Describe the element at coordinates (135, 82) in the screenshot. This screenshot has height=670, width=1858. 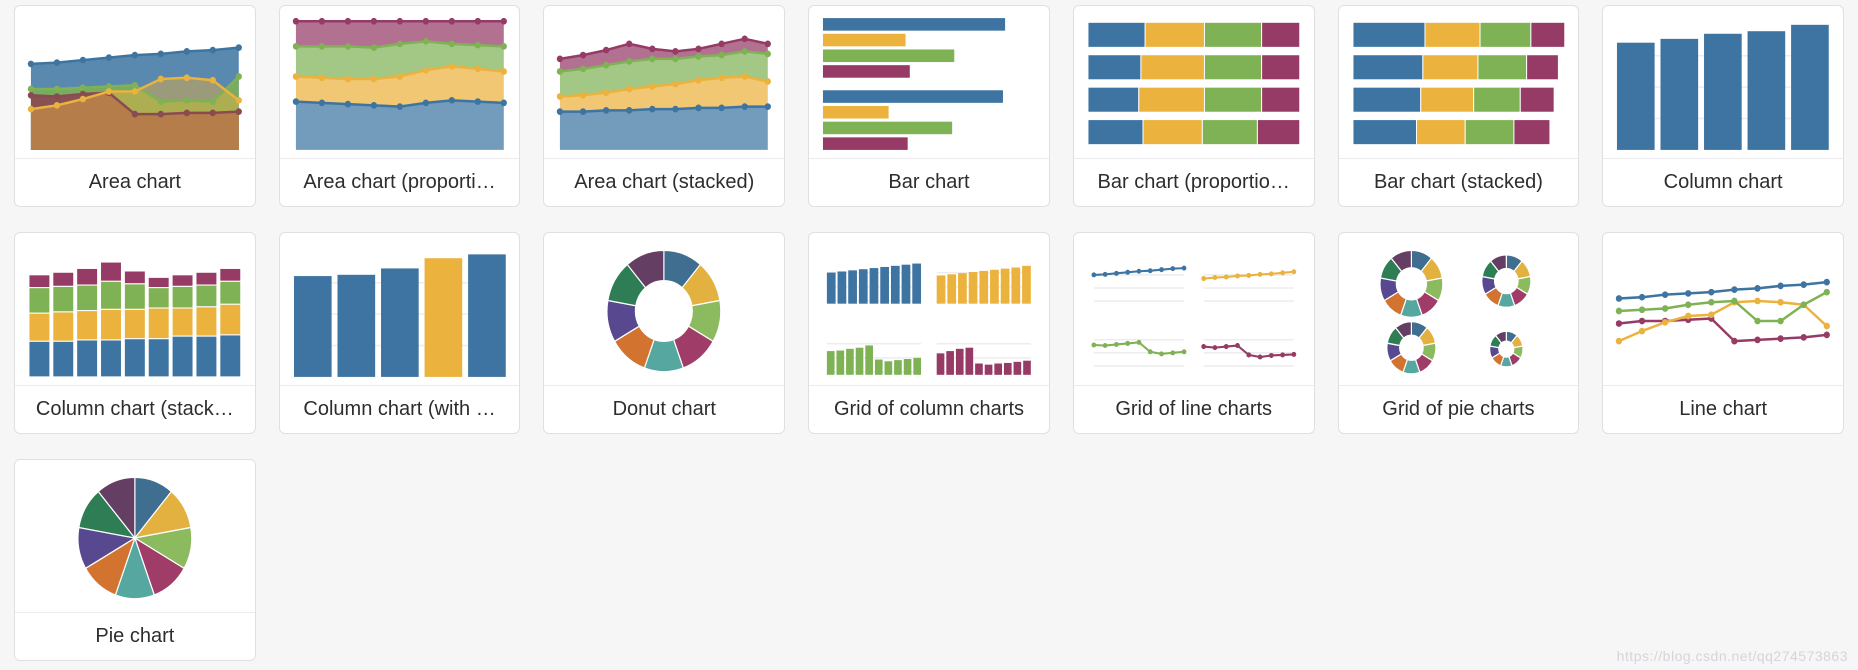
I see `area-chart-thumbnail` at that location.